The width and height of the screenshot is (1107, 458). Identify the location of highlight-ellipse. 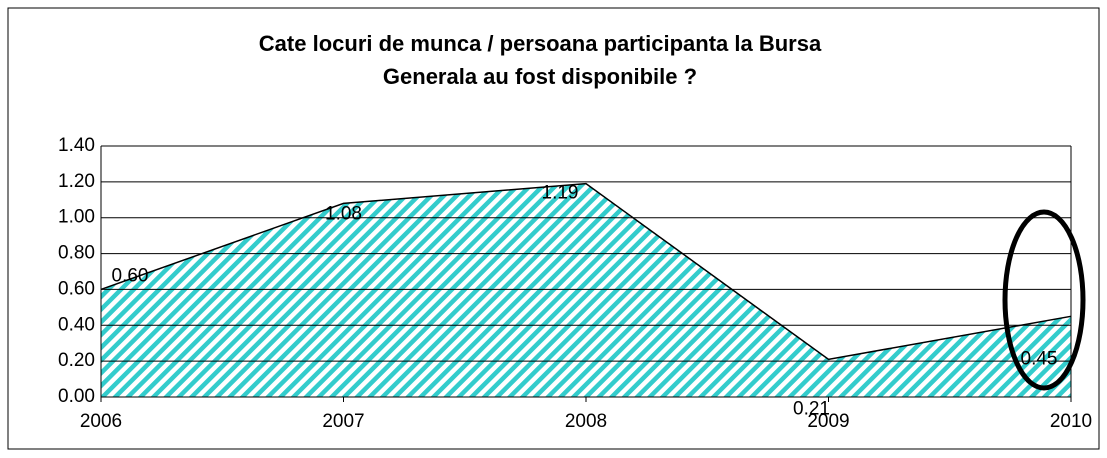
(1044, 300).